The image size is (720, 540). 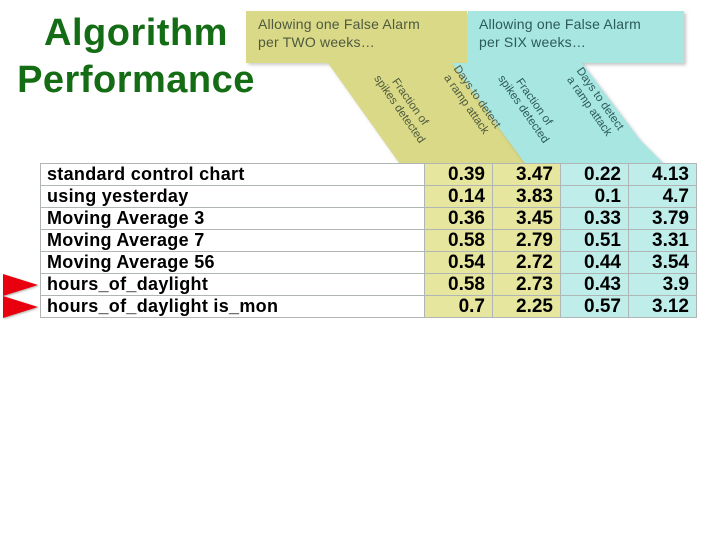 What do you see at coordinates (458, 262) in the screenshot?
I see `value-cell: 0.54` at bounding box center [458, 262].